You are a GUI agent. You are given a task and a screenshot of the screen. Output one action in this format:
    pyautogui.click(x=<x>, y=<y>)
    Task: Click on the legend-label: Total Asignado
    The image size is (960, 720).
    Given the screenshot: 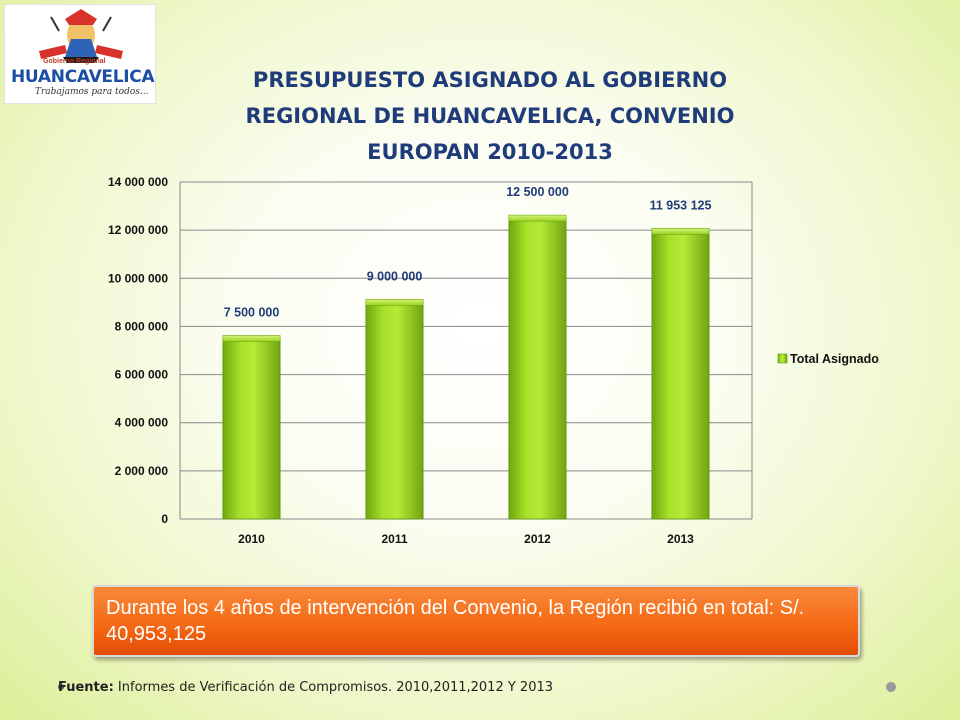 What is the action you would take?
    pyautogui.click(x=834, y=359)
    